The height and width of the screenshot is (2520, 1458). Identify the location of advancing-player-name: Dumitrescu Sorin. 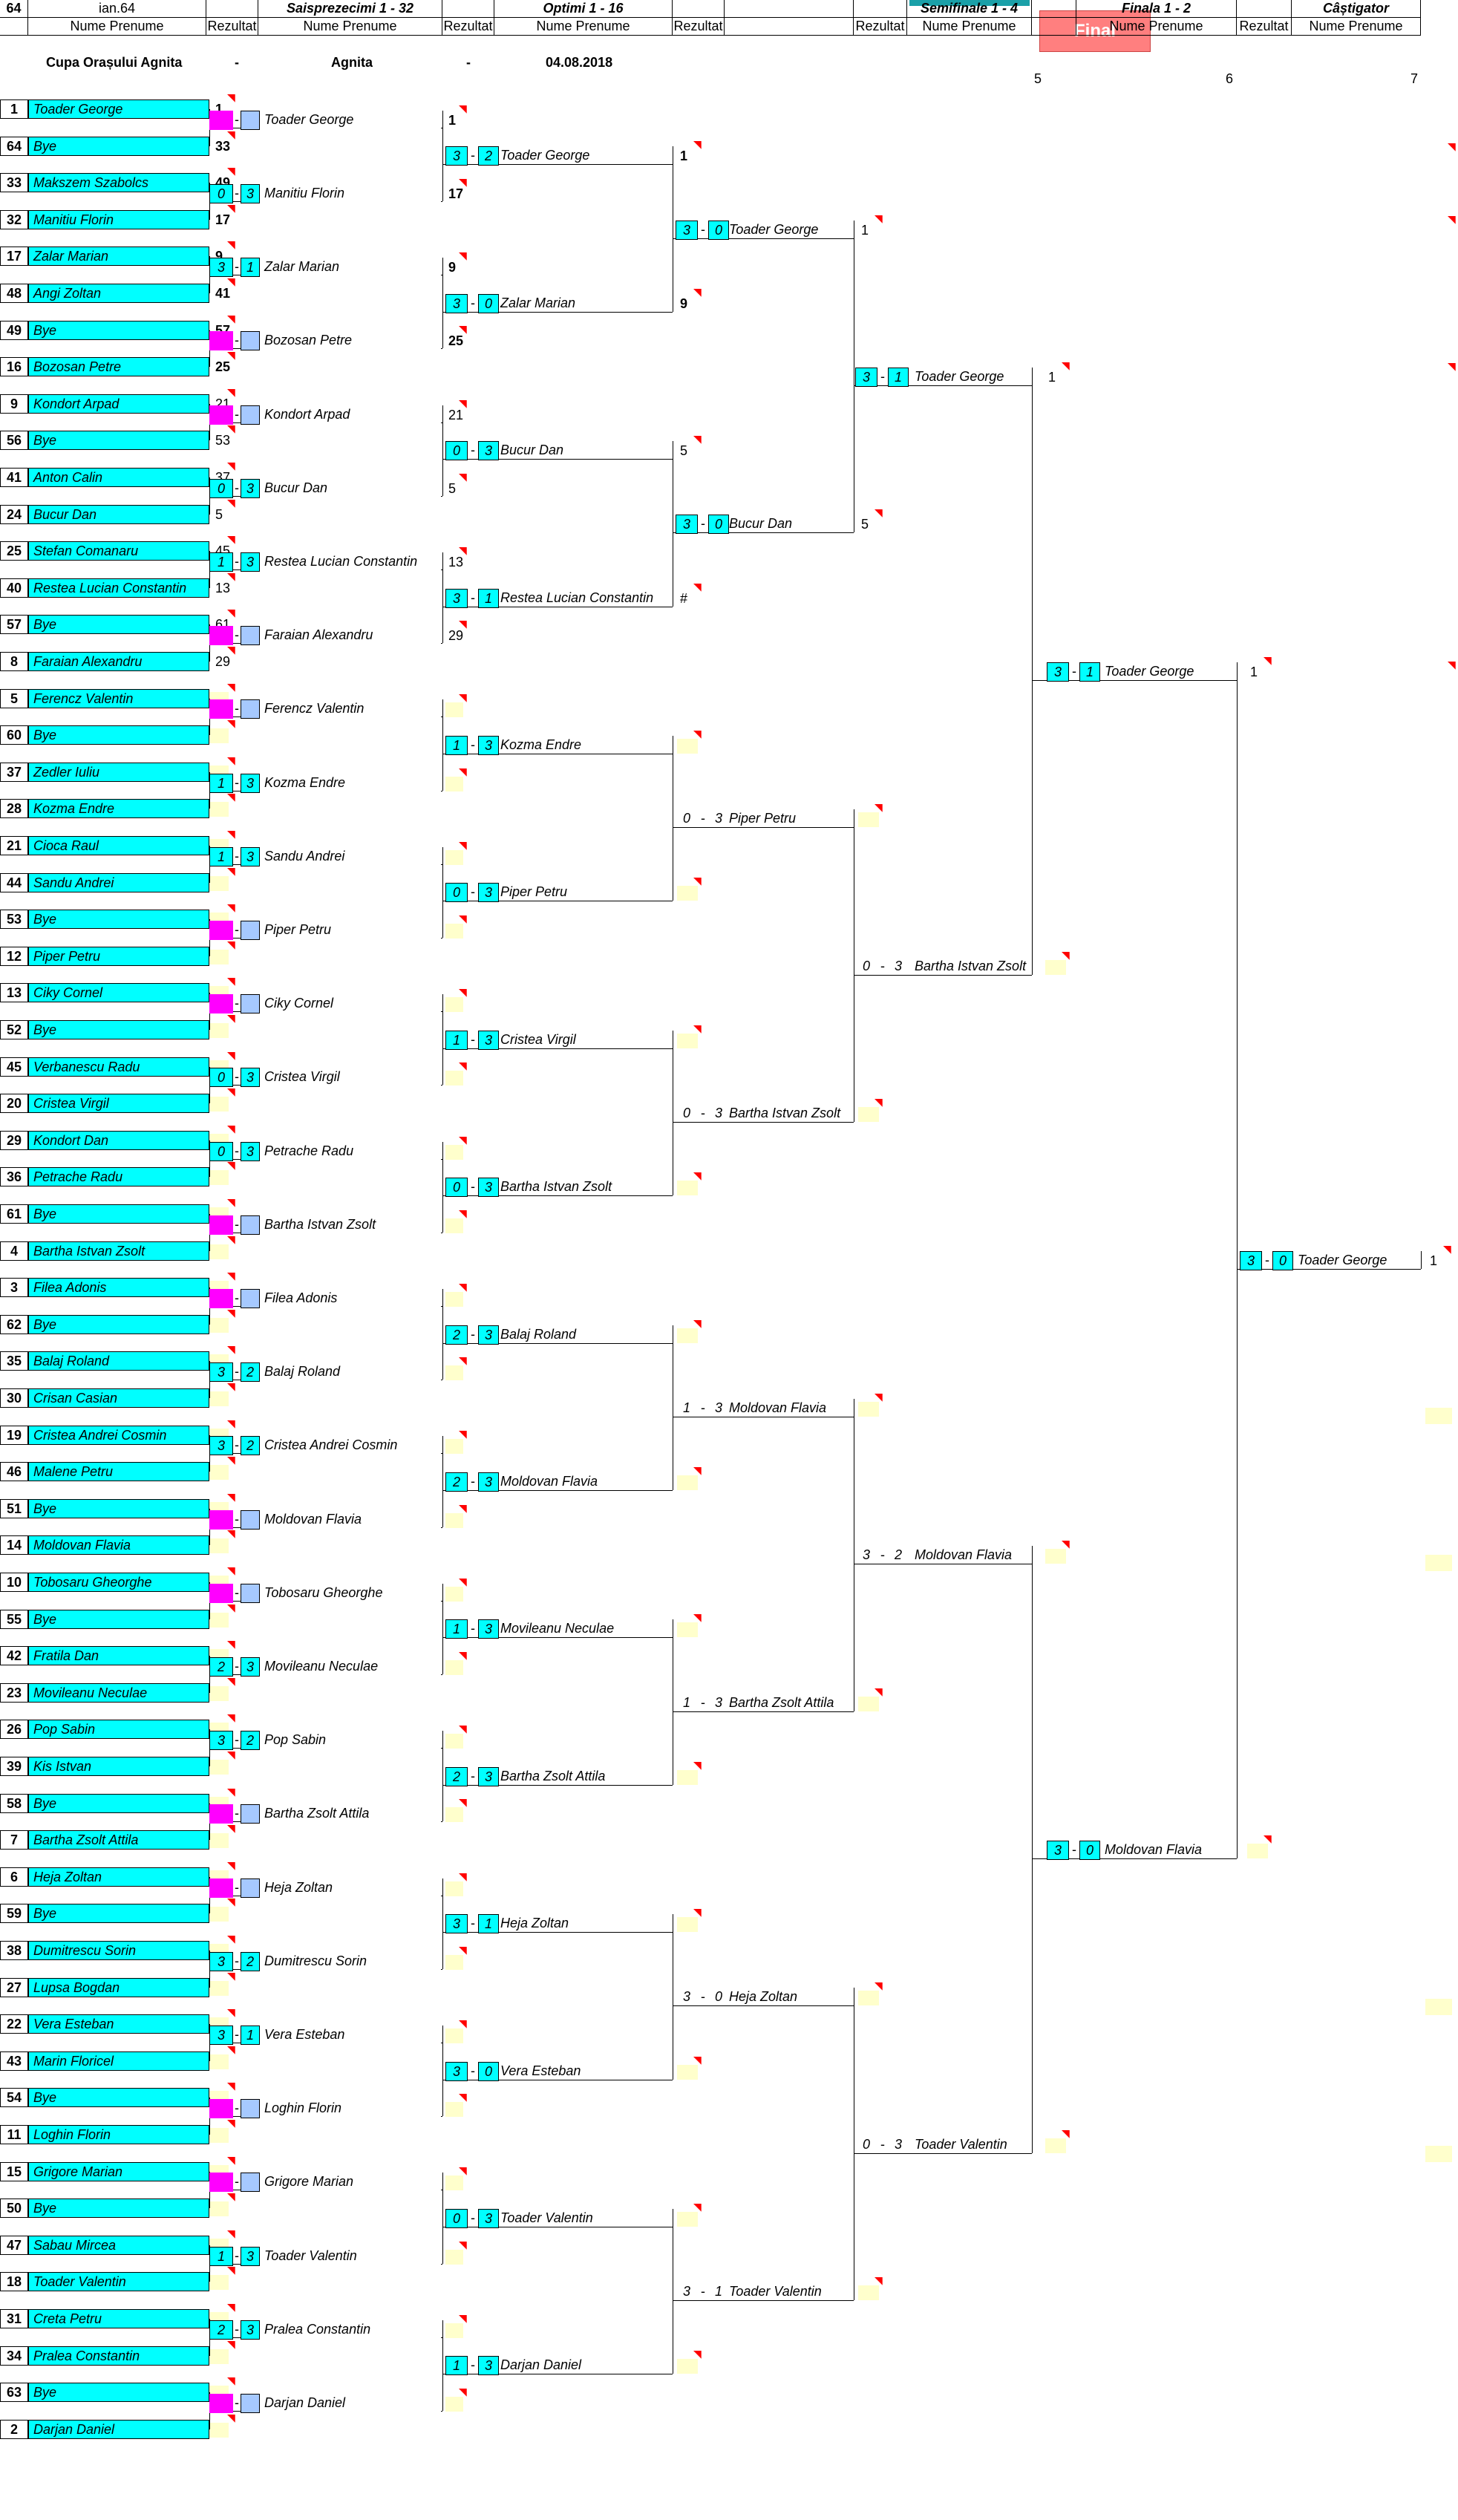
(350, 1961).